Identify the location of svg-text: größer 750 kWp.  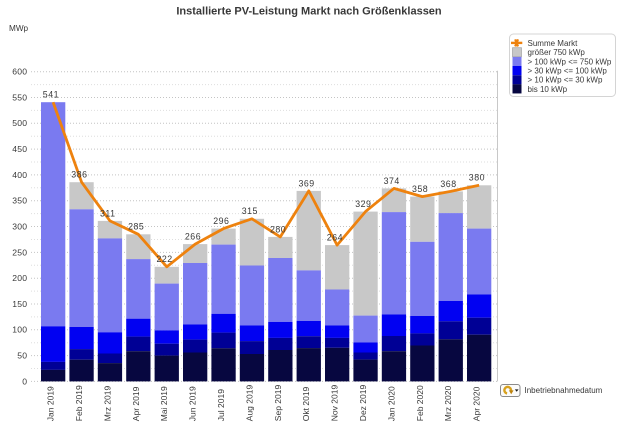
(557, 52).